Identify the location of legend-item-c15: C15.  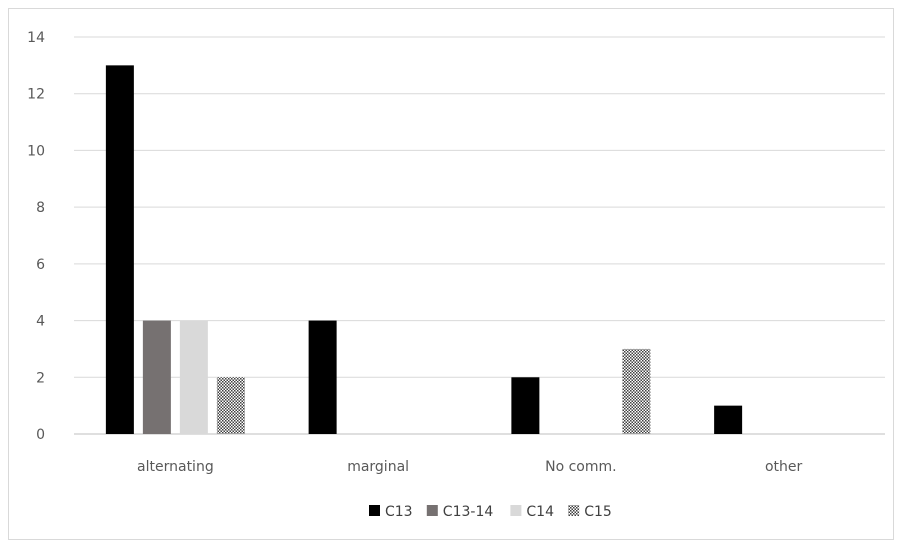
(590, 512).